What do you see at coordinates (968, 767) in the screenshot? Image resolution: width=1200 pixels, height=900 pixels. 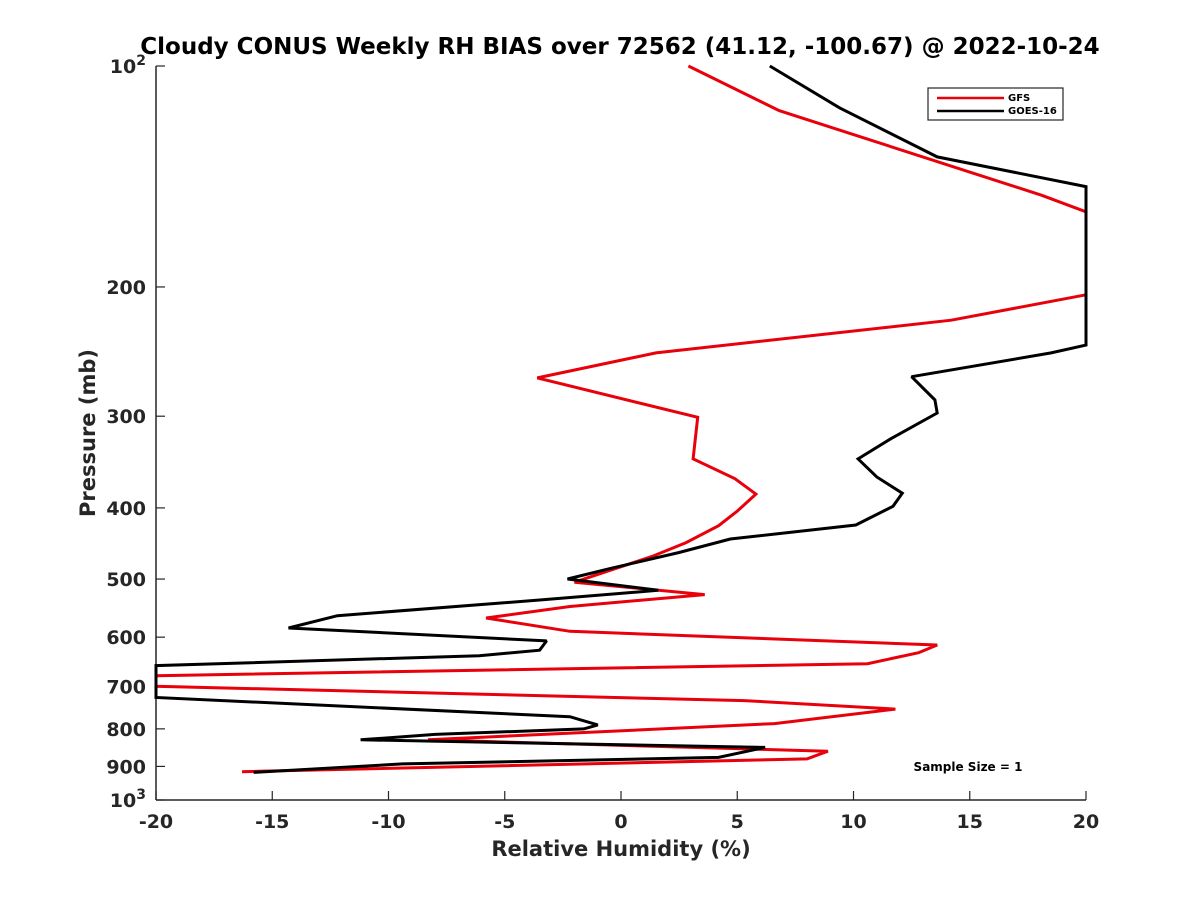 I see `sample-size-annotation: Sample Size = 1` at bounding box center [968, 767].